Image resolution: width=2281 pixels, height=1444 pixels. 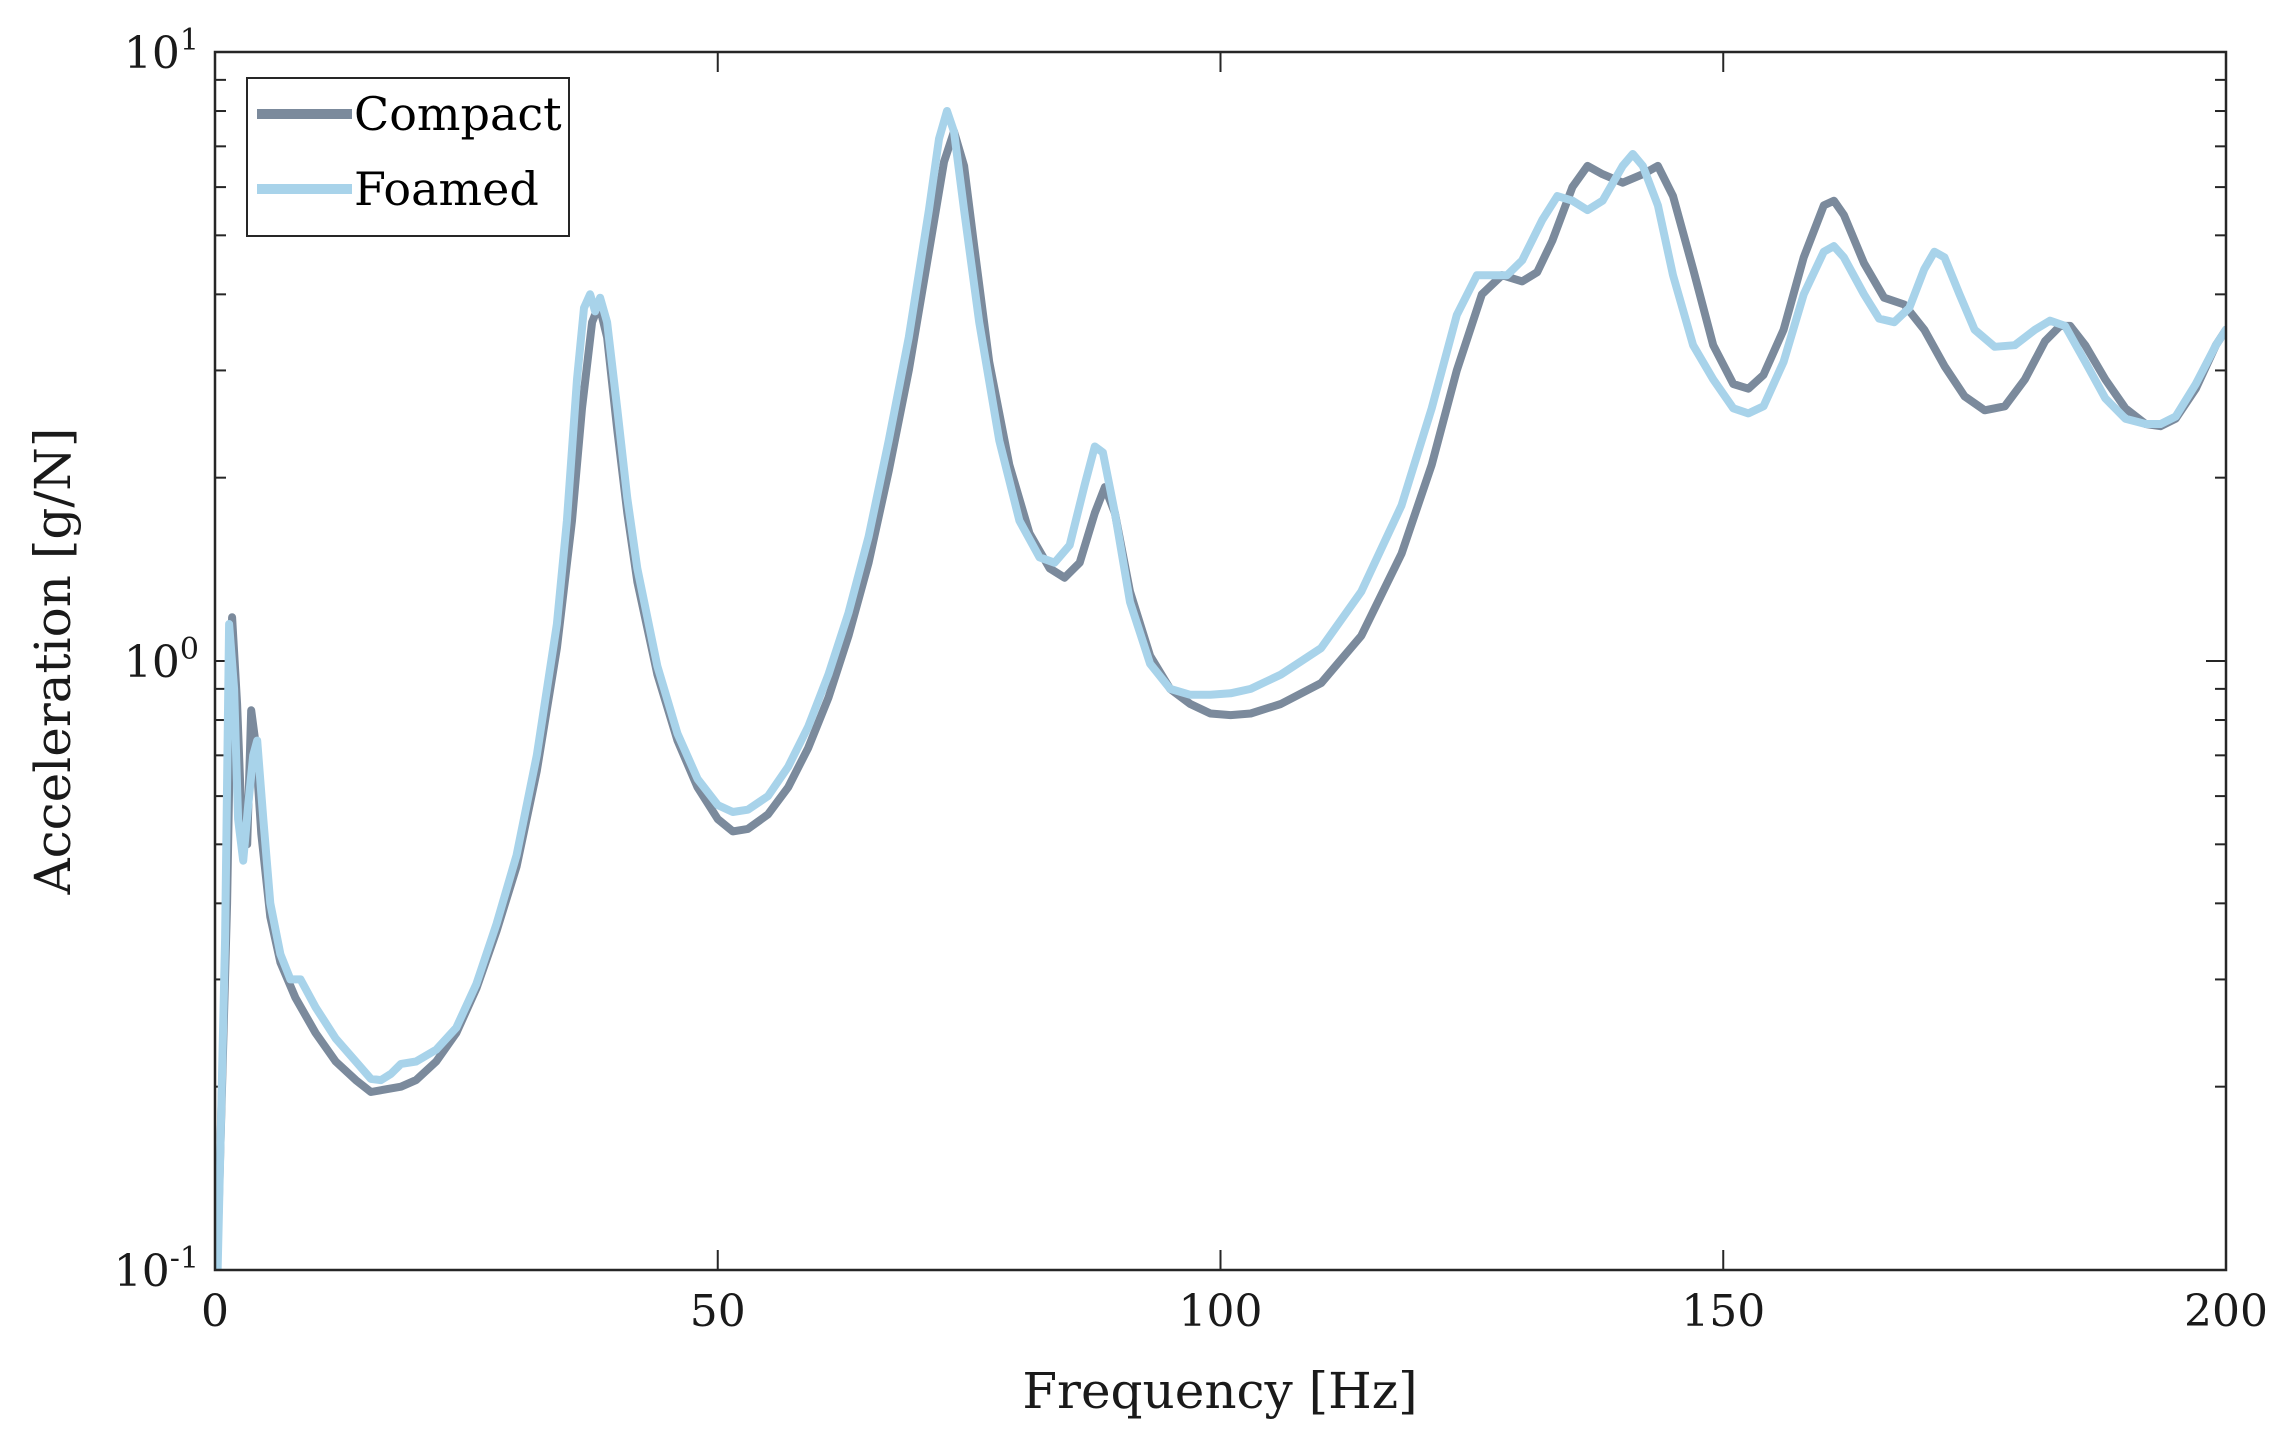 I want to click on y-tick-label: 10⁻¹, so click(x=156, y=1269).